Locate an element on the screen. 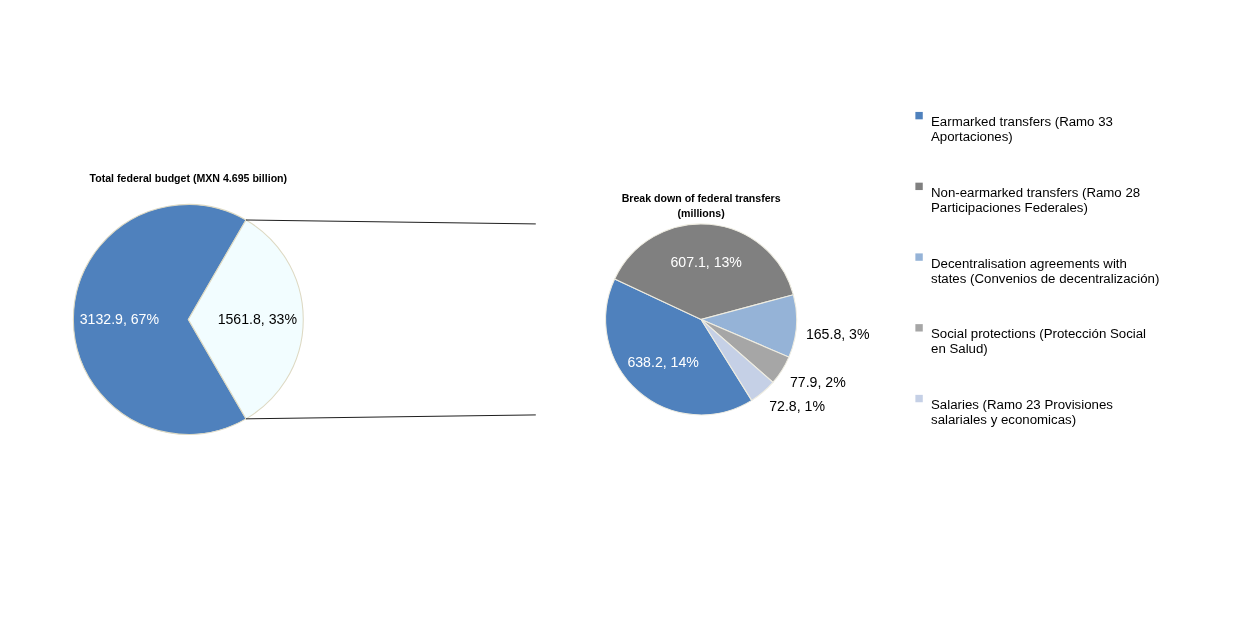  data-label: 72.8, 1% is located at coordinates (797, 405).